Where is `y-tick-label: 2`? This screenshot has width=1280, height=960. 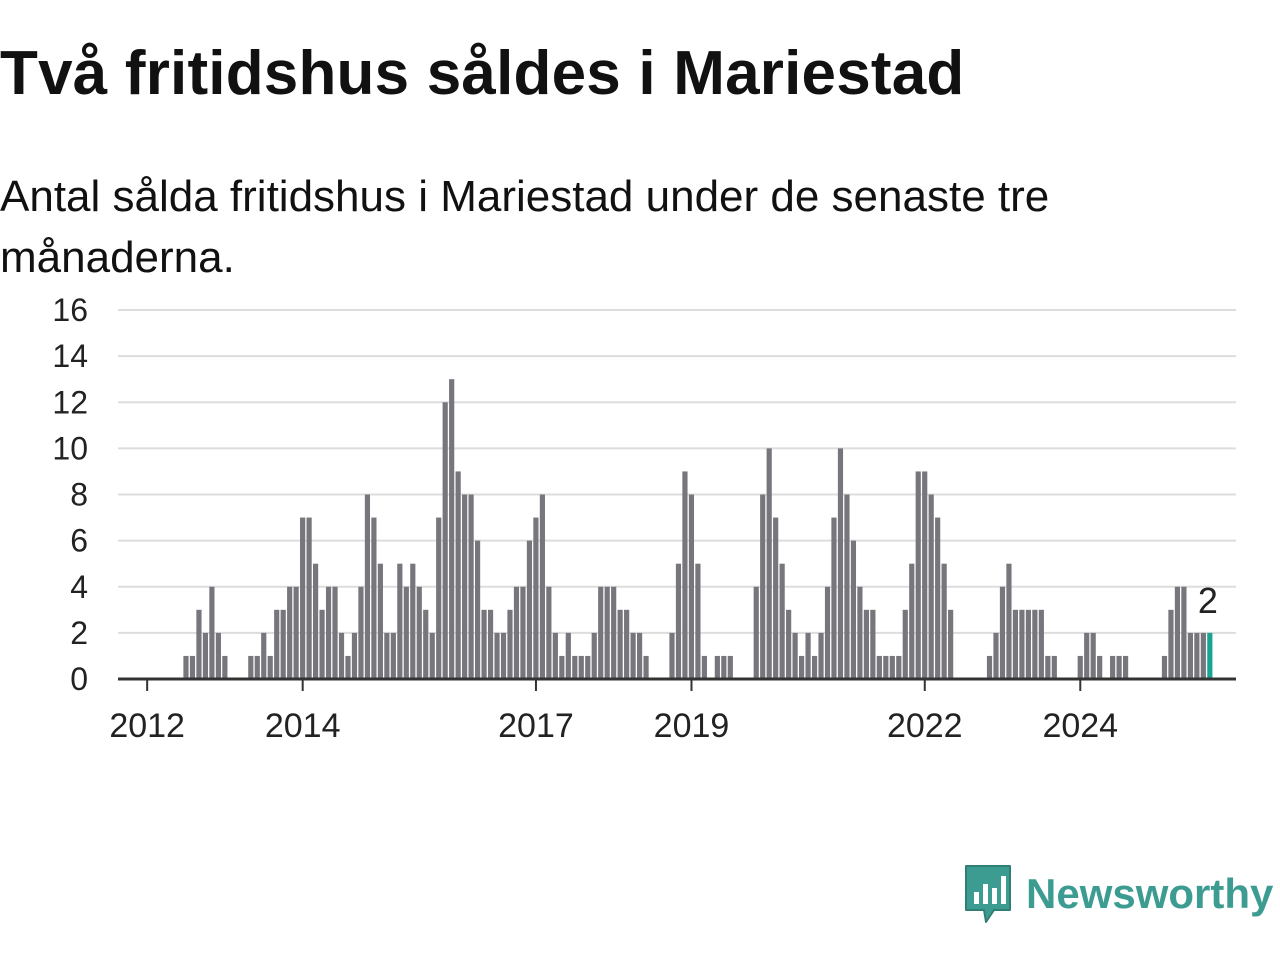 y-tick-label: 2 is located at coordinates (79, 633).